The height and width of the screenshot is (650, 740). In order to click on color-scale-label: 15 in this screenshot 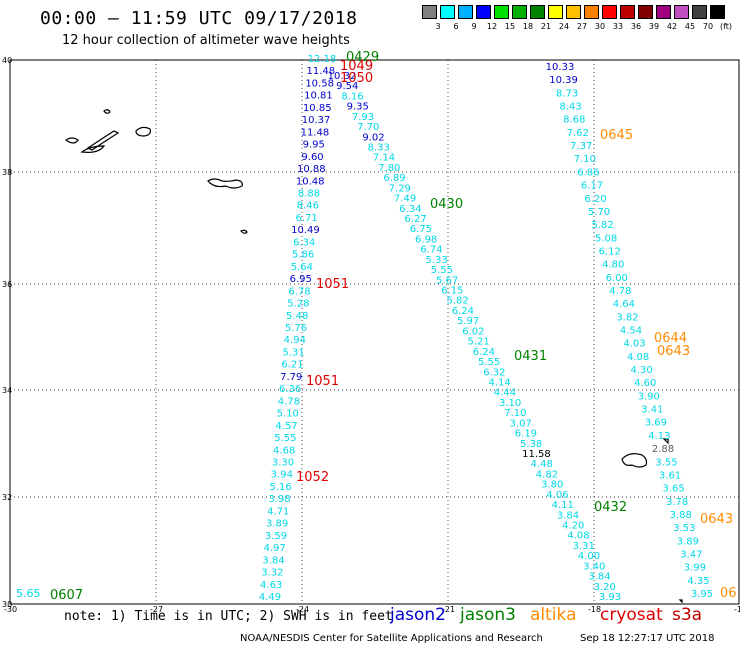, I will do `click(510, 26)`.